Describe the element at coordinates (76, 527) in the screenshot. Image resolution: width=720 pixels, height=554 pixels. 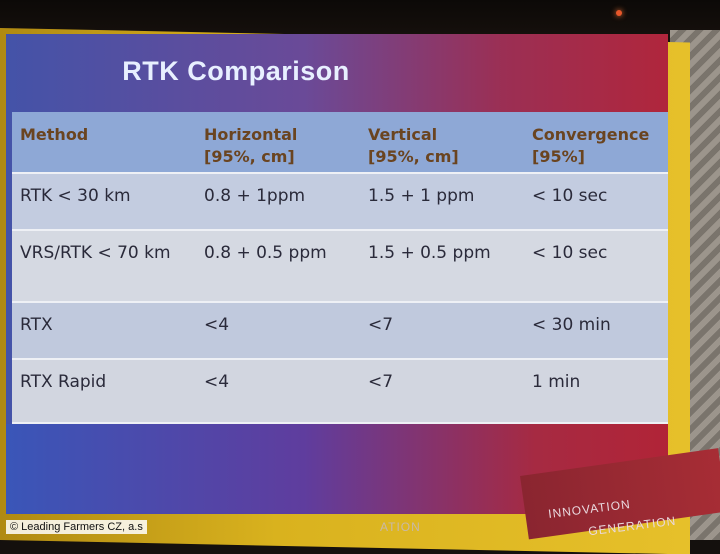
I see `copyright-watermark: © Leading Farmers CZ, a.s` at that location.